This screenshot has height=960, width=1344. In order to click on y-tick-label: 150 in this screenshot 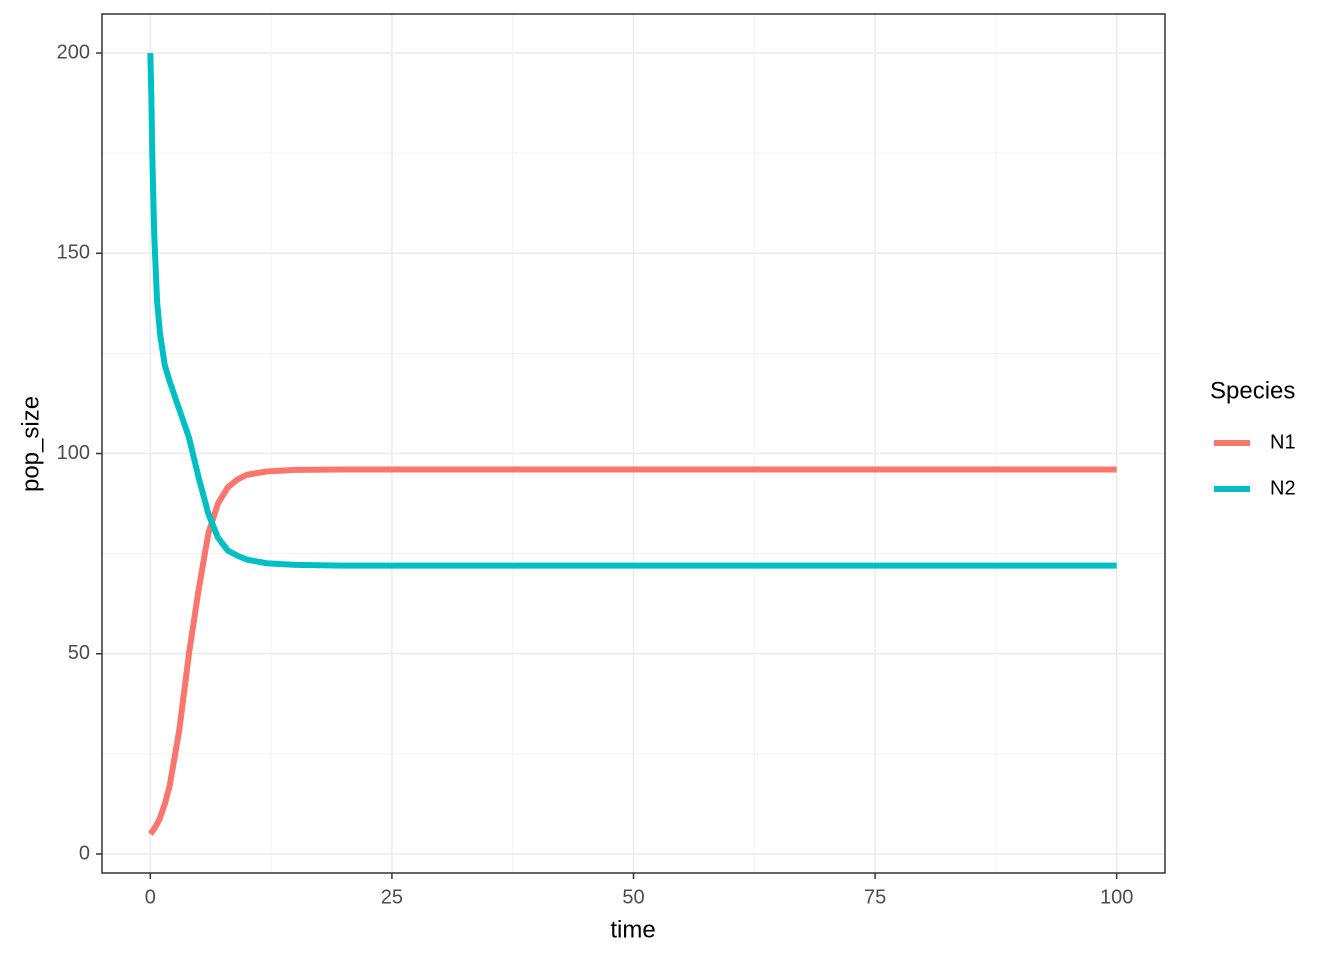, I will do `click(73, 253)`.